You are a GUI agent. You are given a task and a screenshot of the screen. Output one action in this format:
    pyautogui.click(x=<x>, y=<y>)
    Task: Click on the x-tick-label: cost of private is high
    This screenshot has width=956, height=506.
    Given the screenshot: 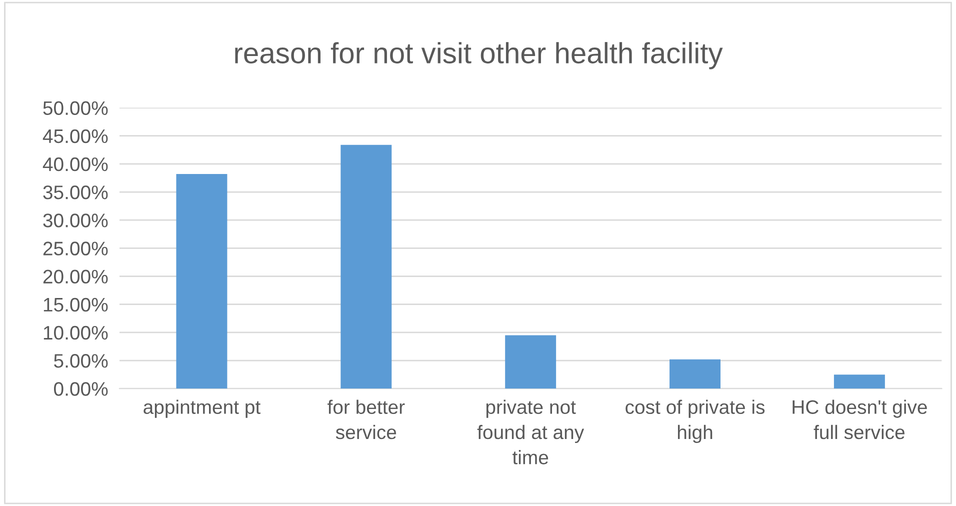 What is the action you would take?
    pyautogui.click(x=695, y=422)
    